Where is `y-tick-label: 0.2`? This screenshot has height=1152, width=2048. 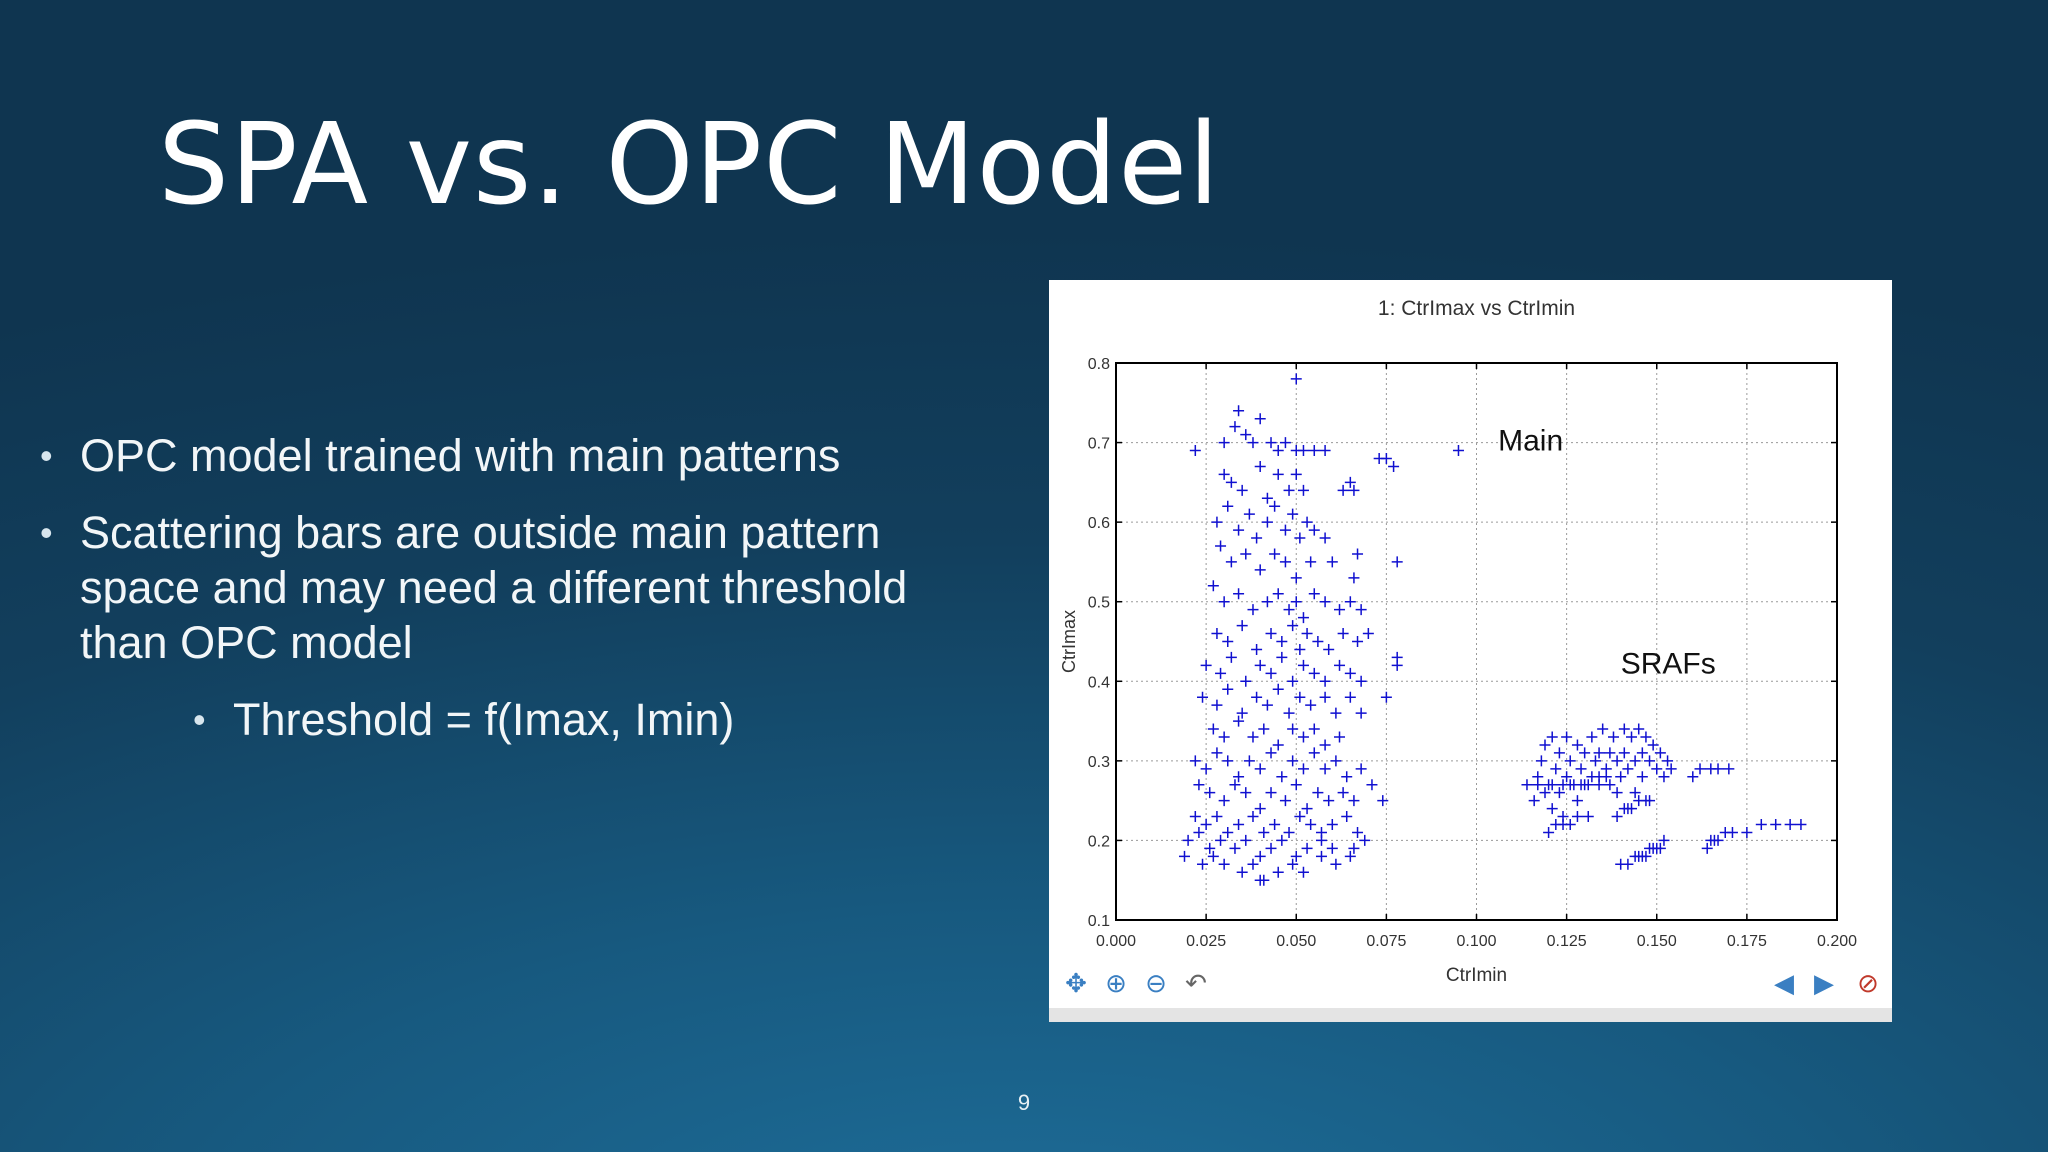
y-tick-label: 0.2 is located at coordinates (1099, 841).